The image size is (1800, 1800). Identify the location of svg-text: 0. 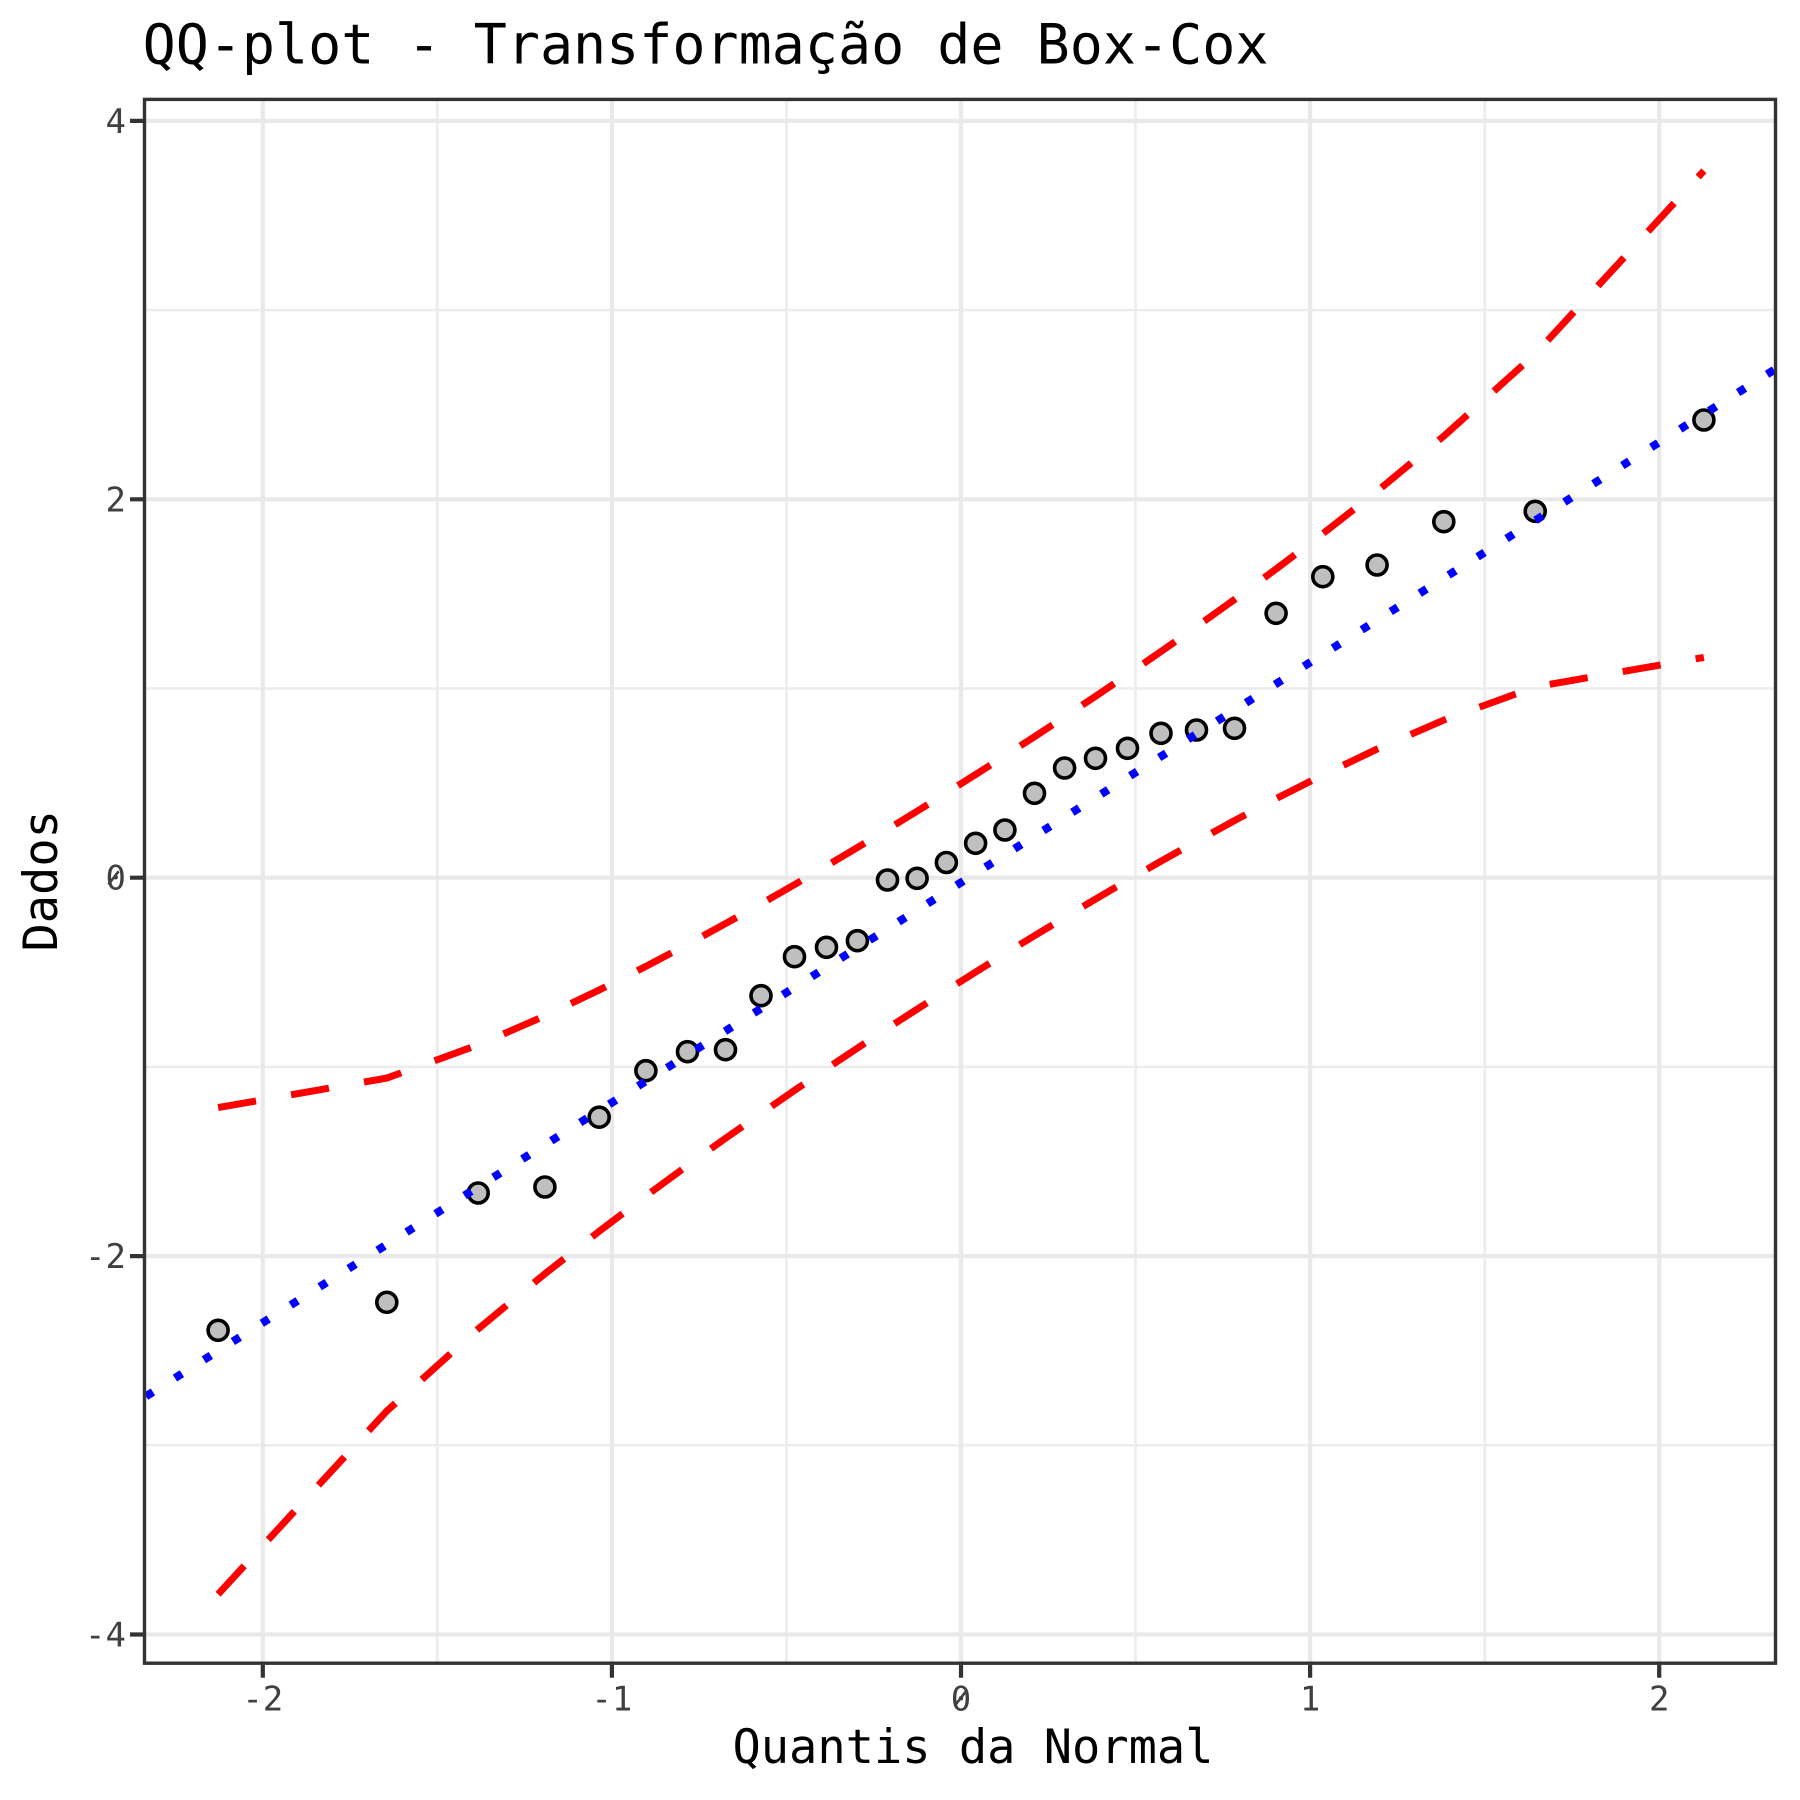
(116, 879).